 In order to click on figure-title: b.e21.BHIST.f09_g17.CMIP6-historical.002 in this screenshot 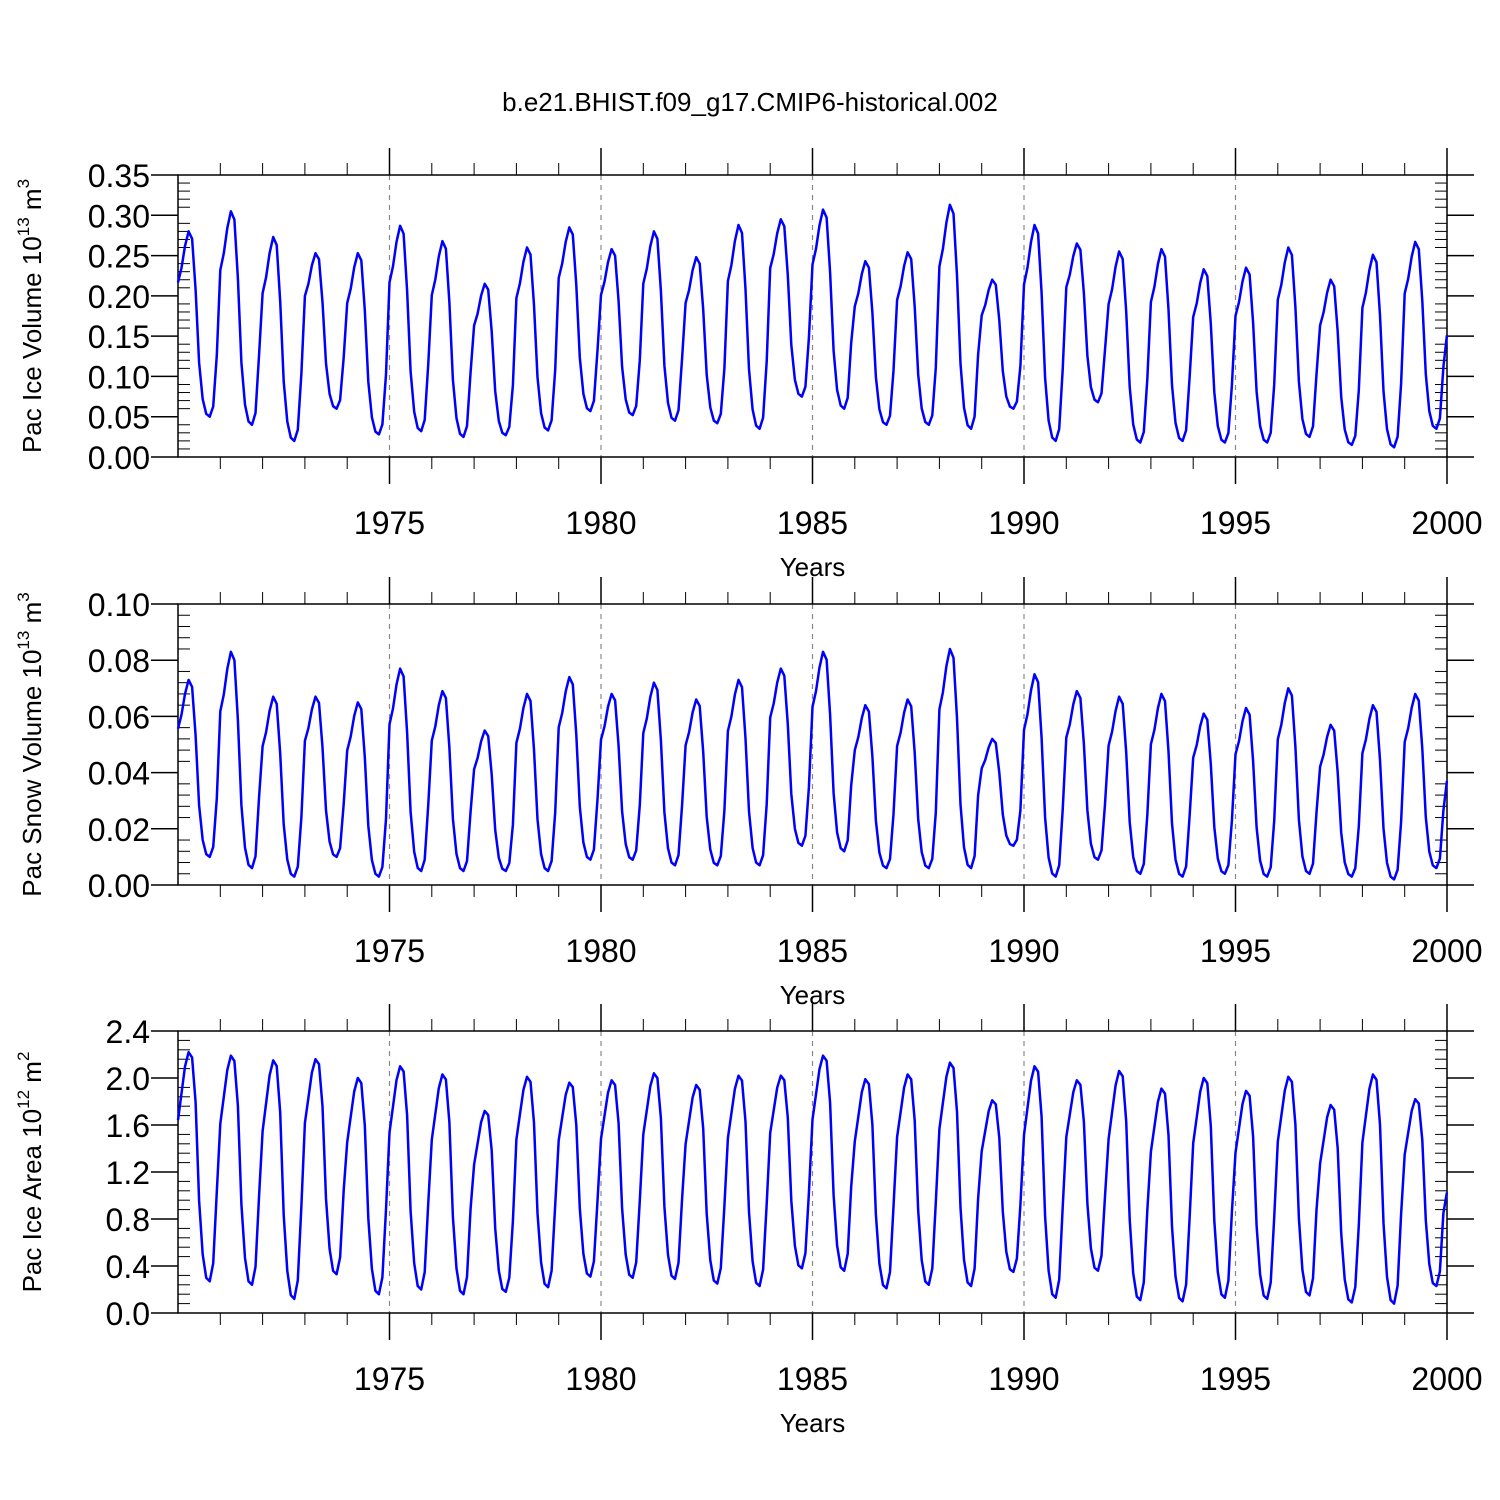, I will do `click(750, 102)`.